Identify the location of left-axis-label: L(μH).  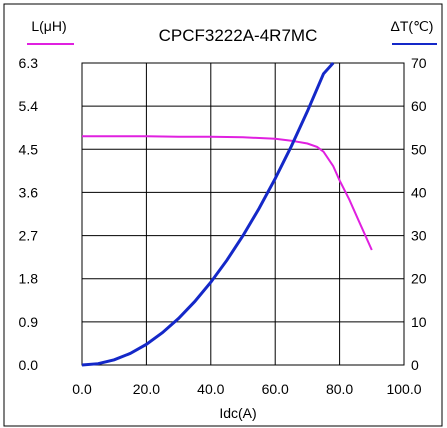
(48, 26).